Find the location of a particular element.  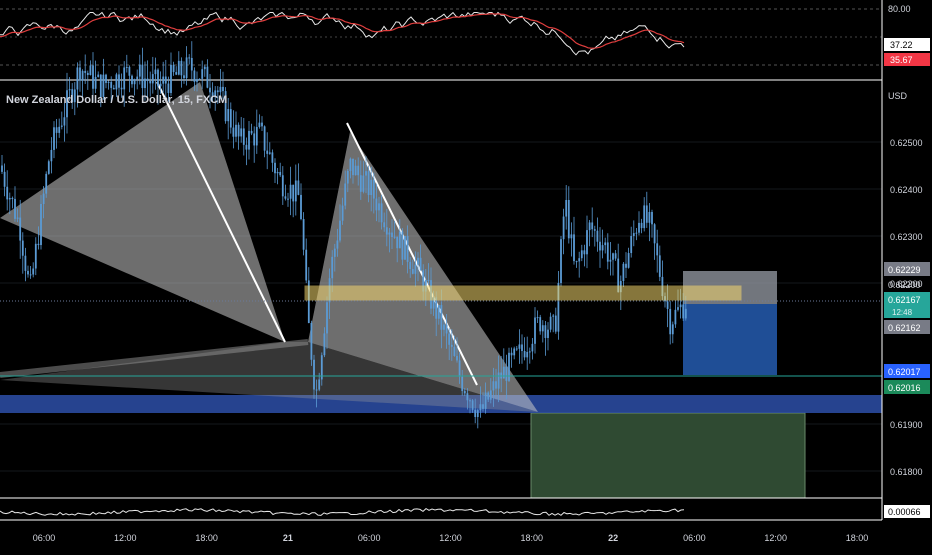

price-tick-label: 0.62200 is located at coordinates (906, 284).